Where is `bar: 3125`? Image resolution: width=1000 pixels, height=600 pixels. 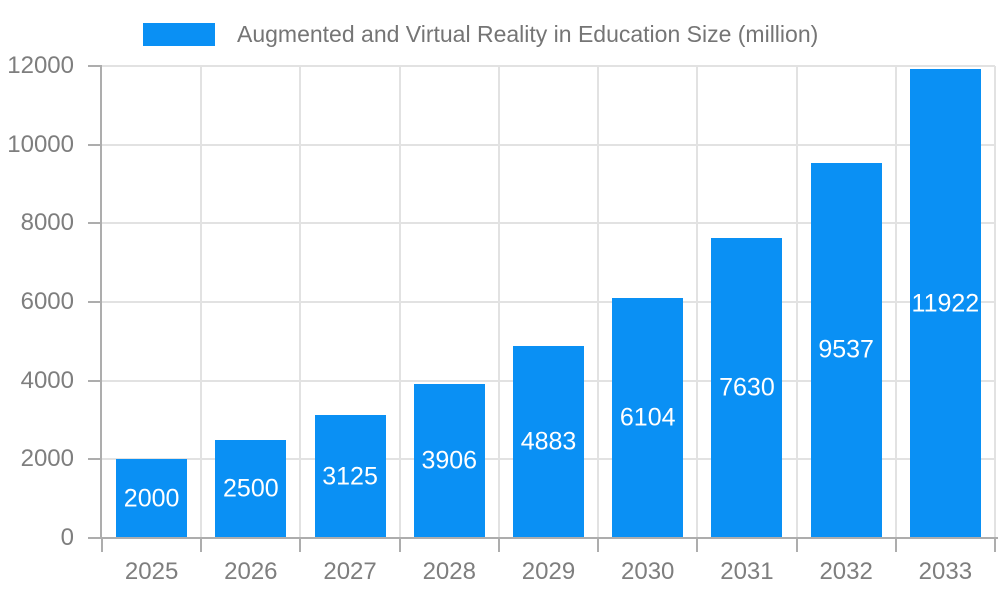 bar: 3125 is located at coordinates (350, 476).